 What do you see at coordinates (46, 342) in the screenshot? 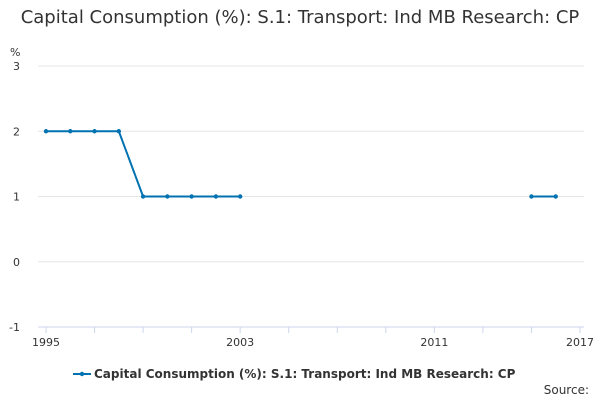
I see `x-tick-label: 1995` at bounding box center [46, 342].